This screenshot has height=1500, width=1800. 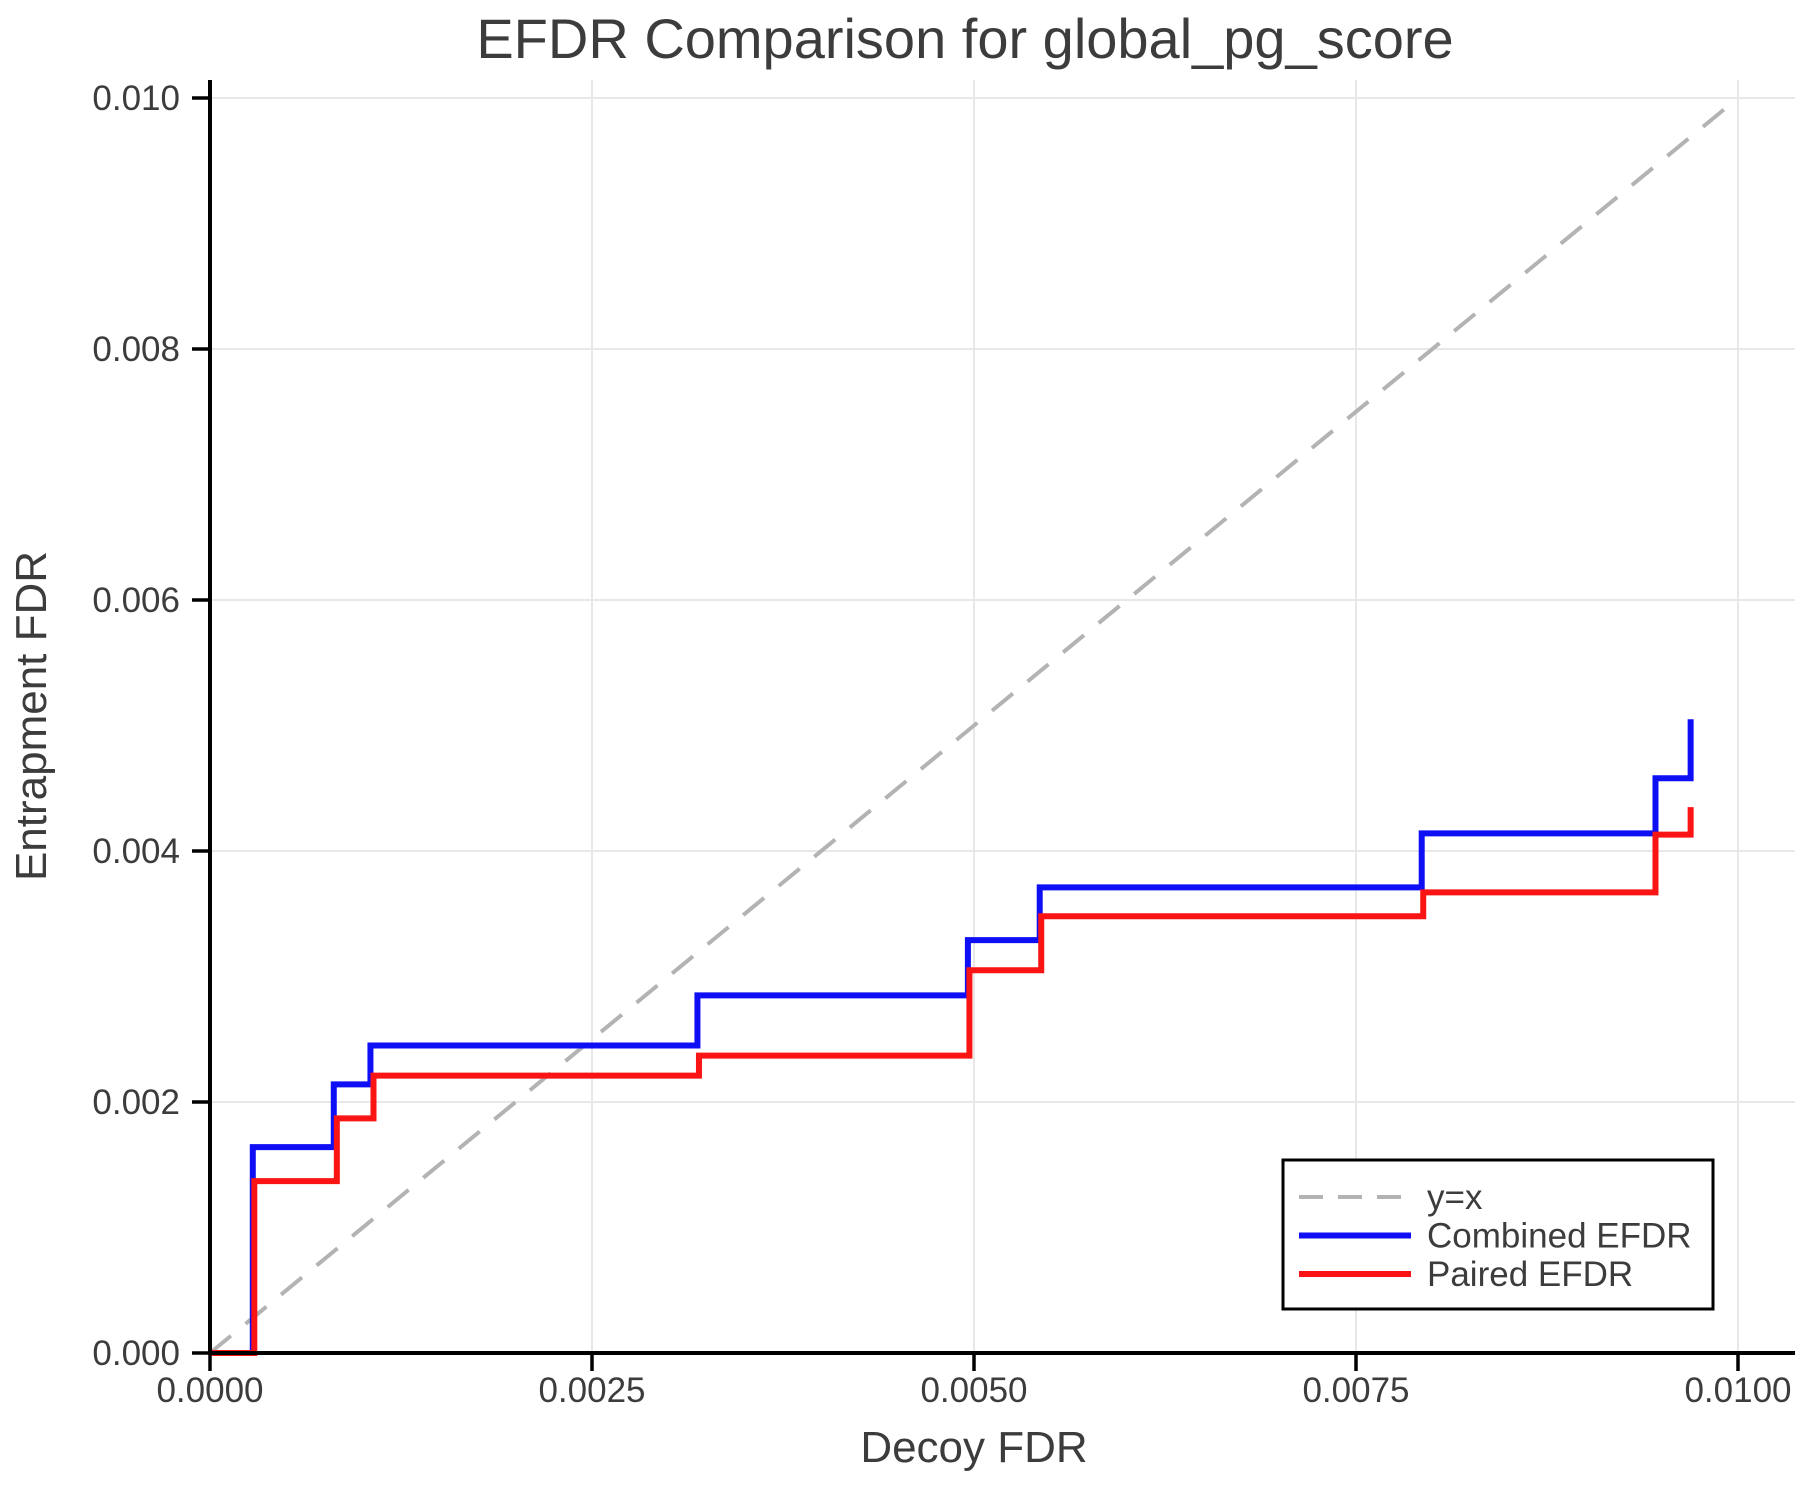 I want to click on y-tick-label: 0.004, so click(x=136, y=851).